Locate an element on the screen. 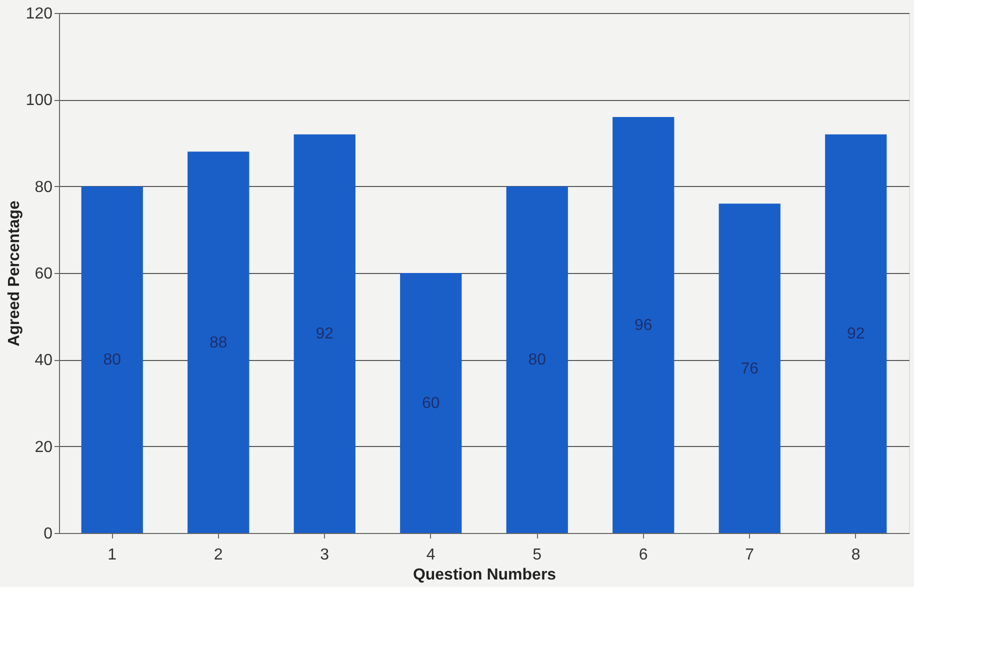 The width and height of the screenshot is (994, 660). x-tick-label: 7 is located at coordinates (749, 555).